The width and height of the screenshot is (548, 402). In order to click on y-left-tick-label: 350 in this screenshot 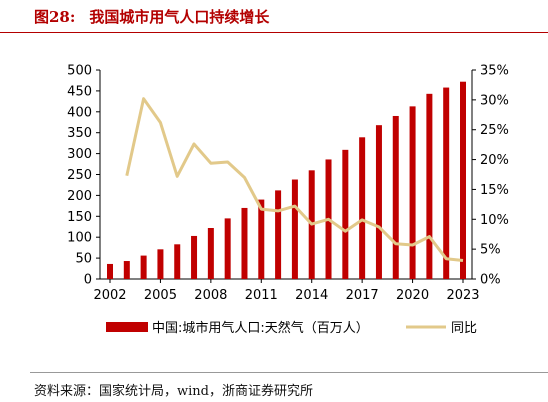, I will do `click(79, 133)`.